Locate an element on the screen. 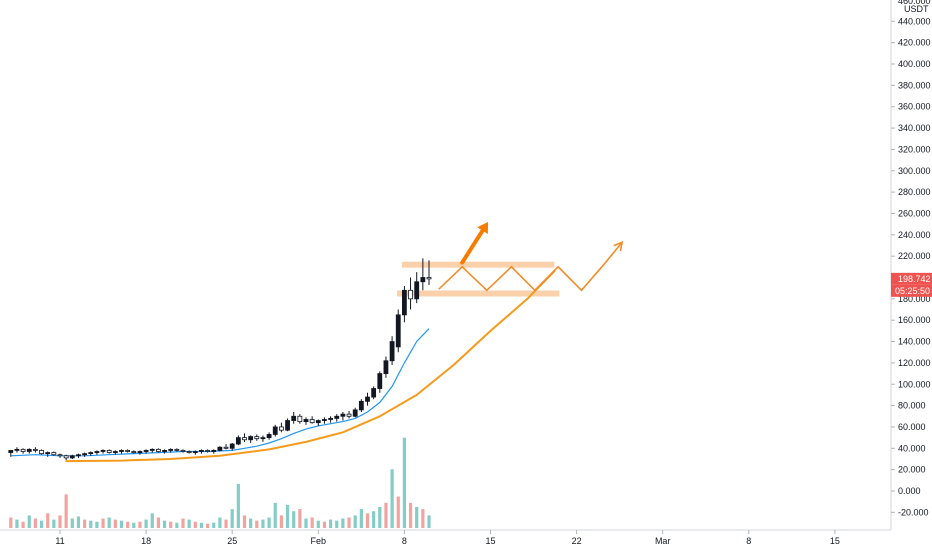 The image size is (932, 550). zigzag-path is located at coordinates (530, 266).